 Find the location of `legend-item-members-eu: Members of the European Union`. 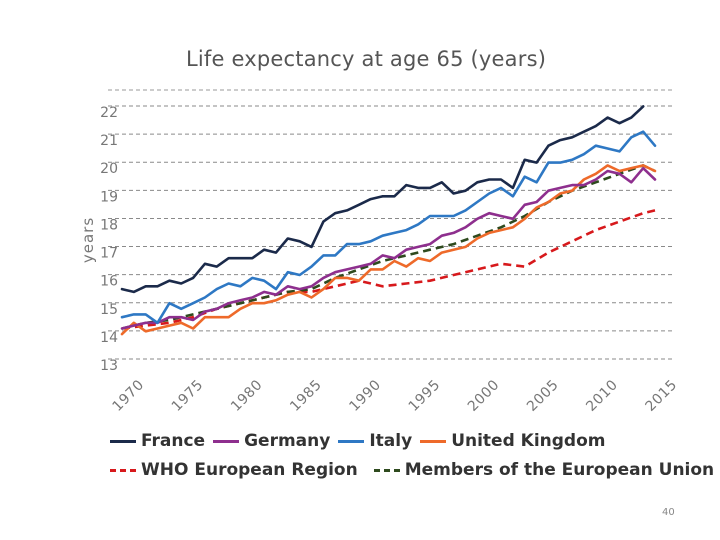

legend-item-members-eu: Members of the European Union is located at coordinates (544, 470).